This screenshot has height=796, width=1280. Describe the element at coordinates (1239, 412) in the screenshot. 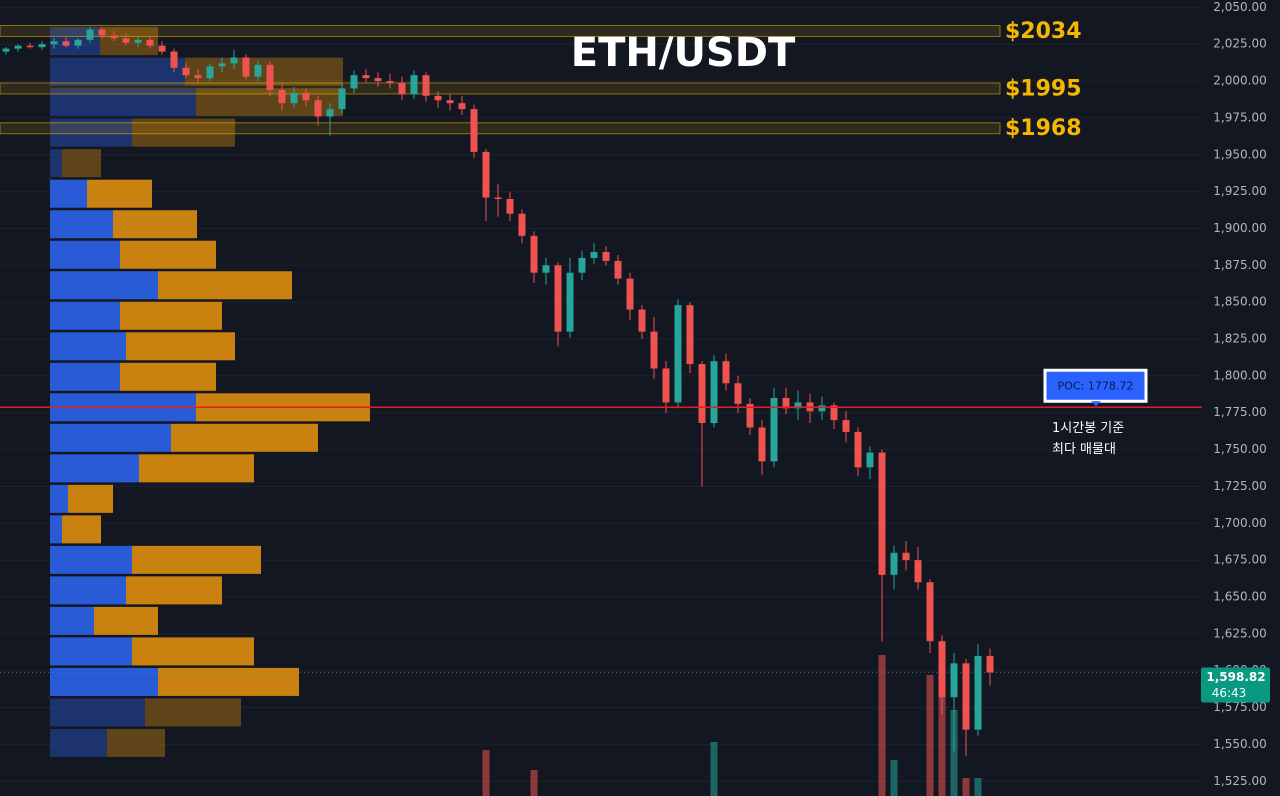

I see `y-tick-label: 1,775.00` at that location.